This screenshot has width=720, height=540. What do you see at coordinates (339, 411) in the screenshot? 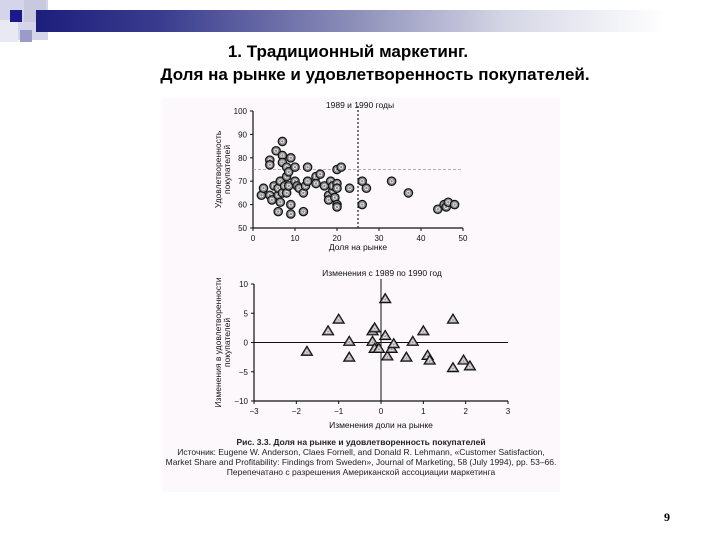
I see `svg-text: −1` at bounding box center [339, 411].